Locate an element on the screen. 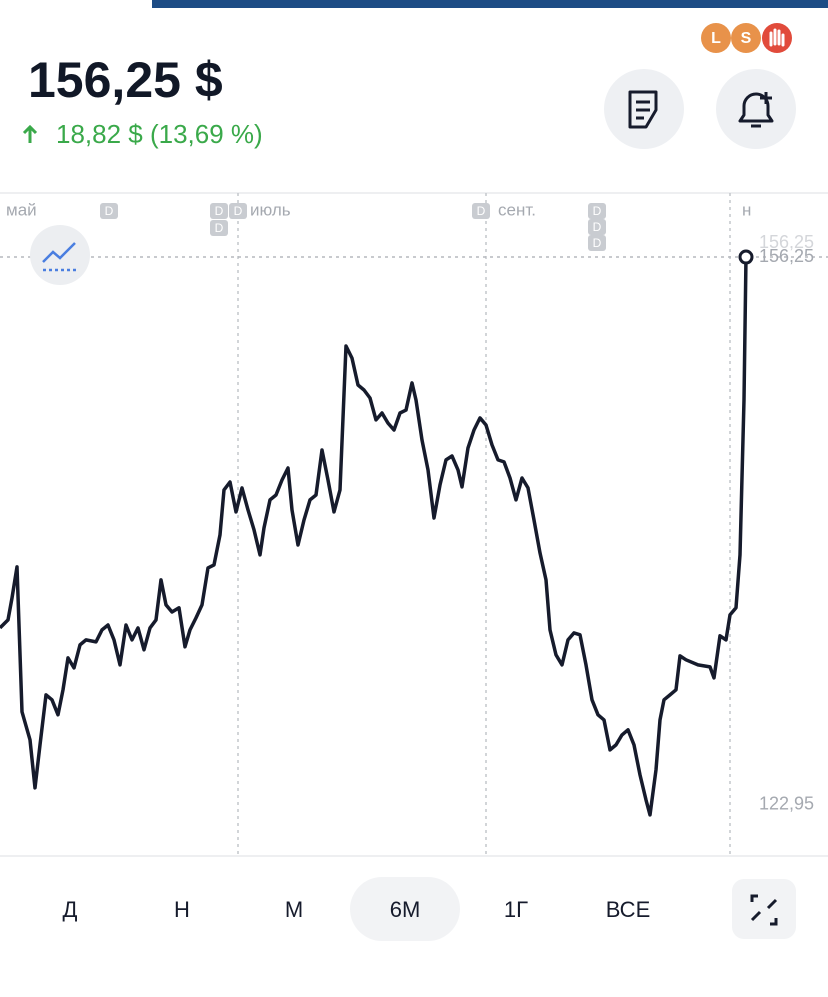 The image size is (828, 997). hand-icon is located at coordinates (777, 37).